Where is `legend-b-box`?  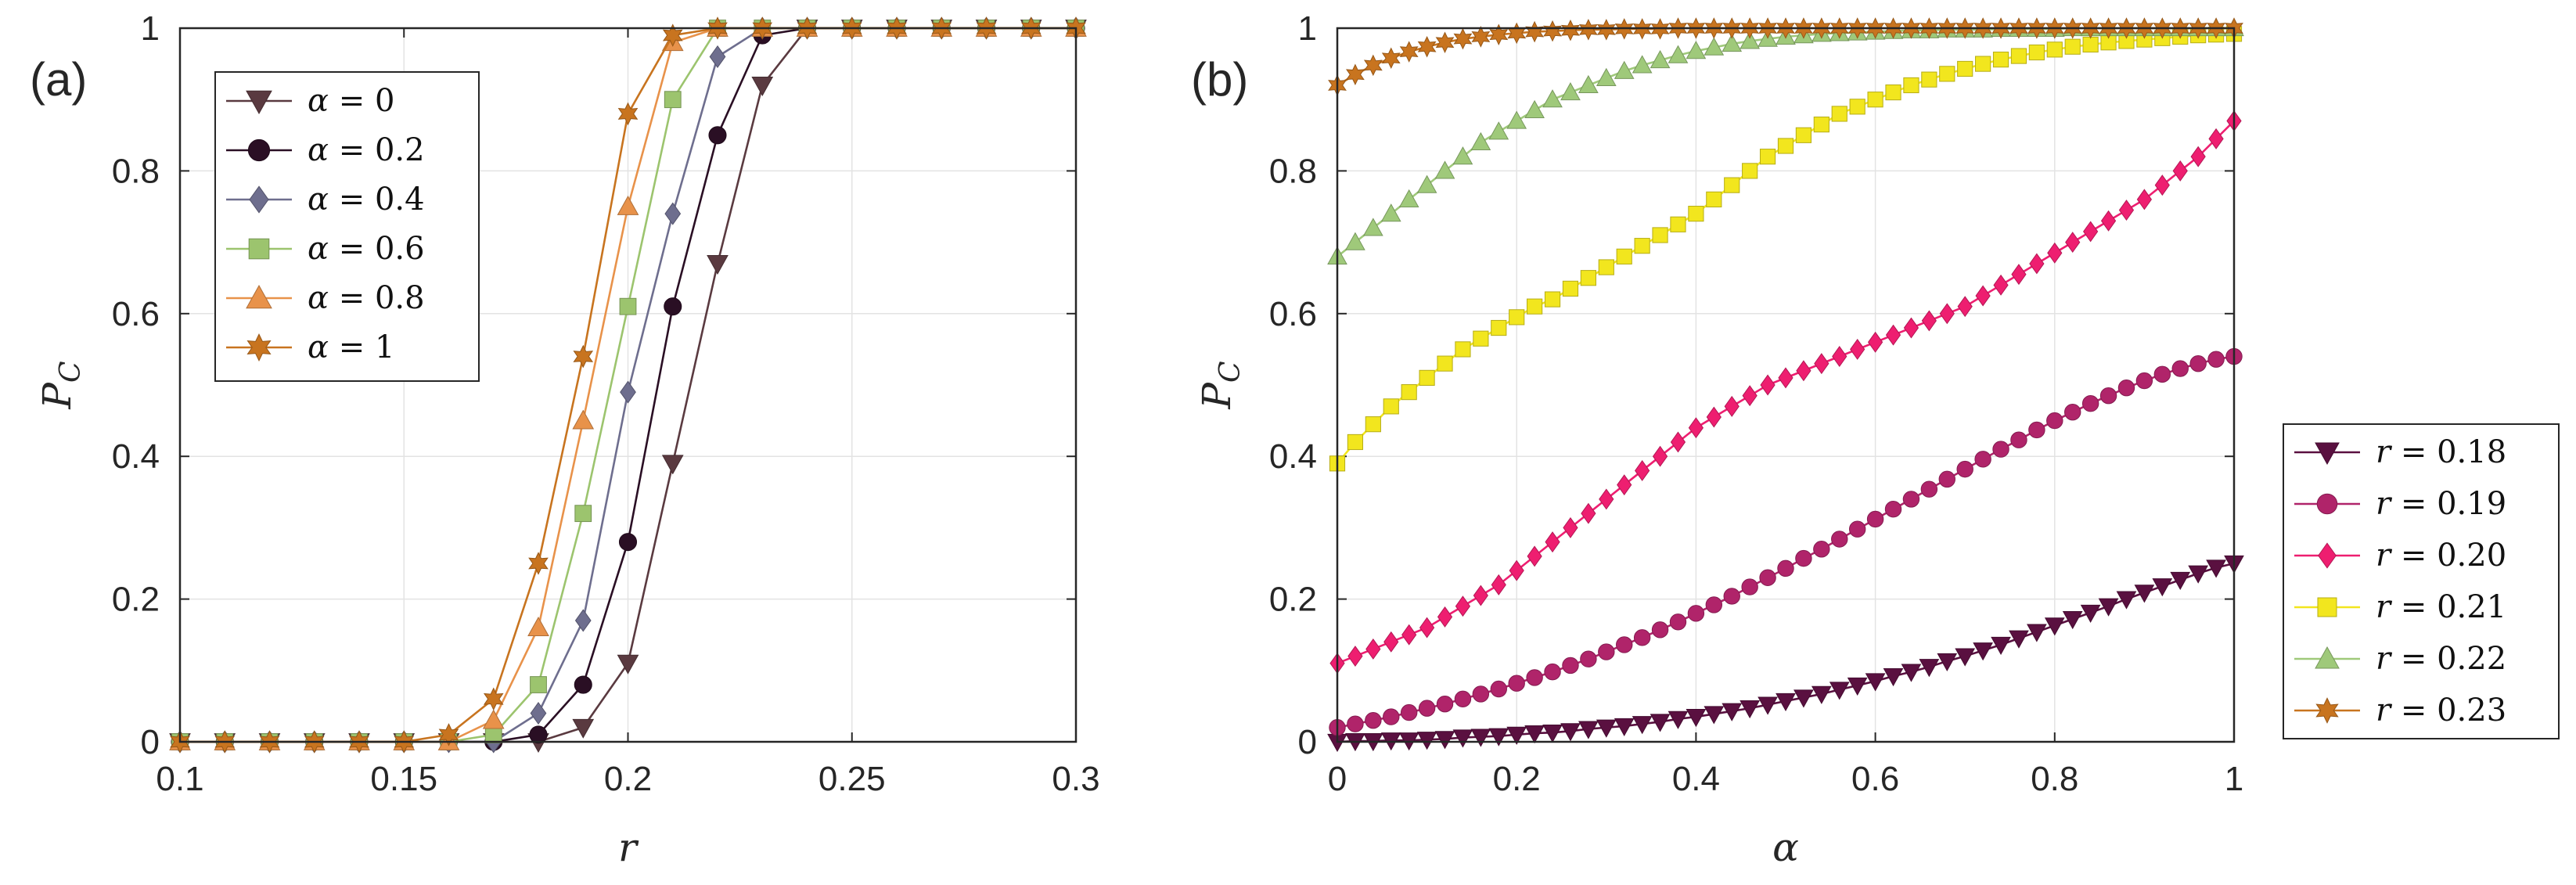
legend-b-box is located at coordinates (2421, 581).